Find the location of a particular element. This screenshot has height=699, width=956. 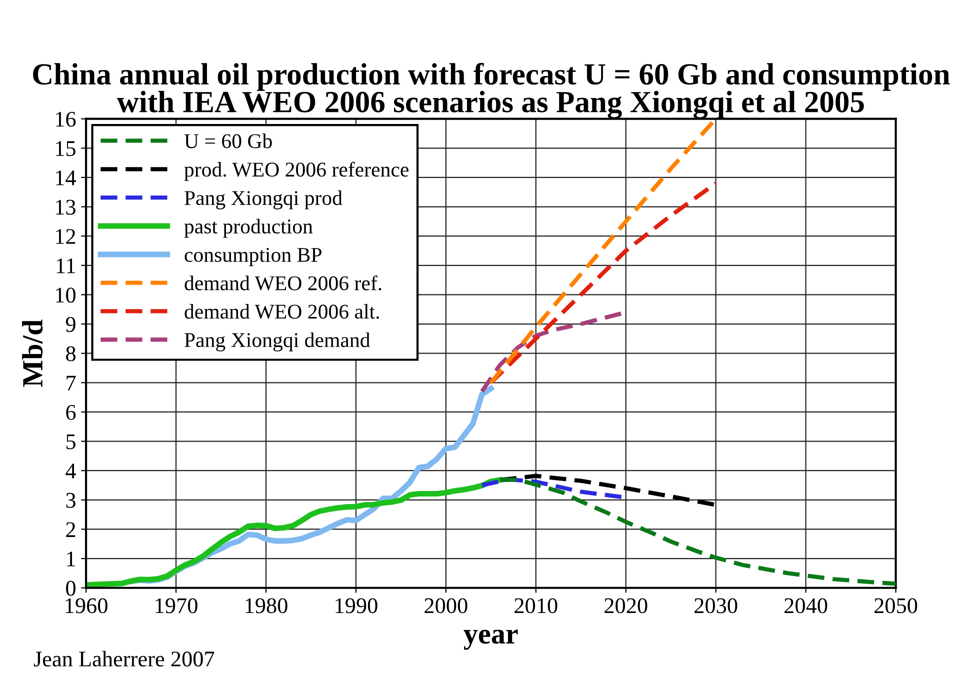

x-tick-label: 2020 is located at coordinates (626, 606).